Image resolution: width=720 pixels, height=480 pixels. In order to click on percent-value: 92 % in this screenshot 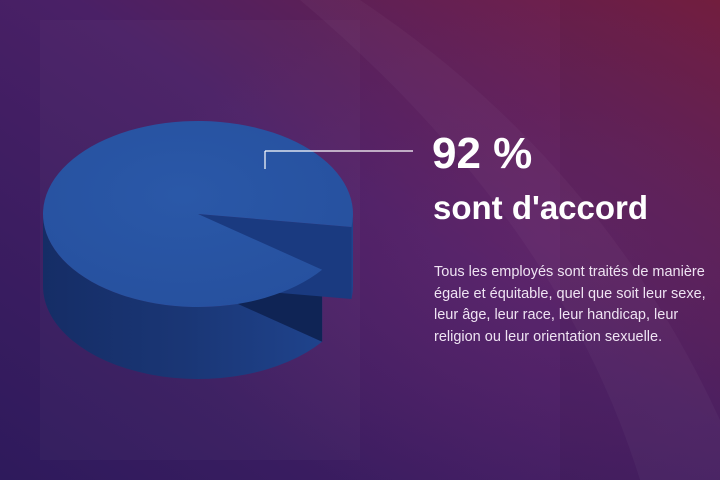, I will do `click(482, 153)`.